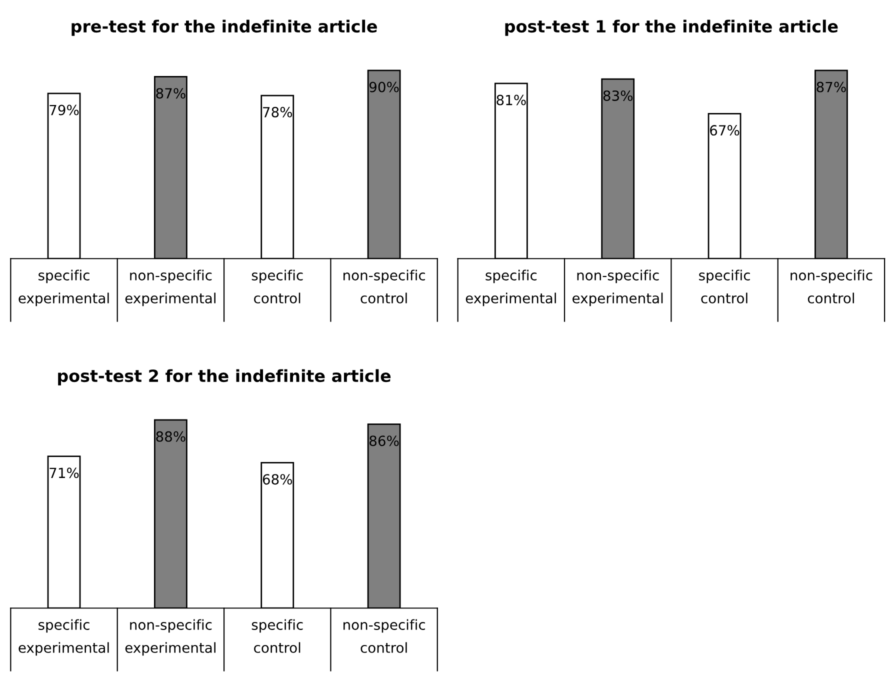 This screenshot has height=699, width=889. Describe the element at coordinates (224, 377) in the screenshot. I see `chart-title: post-test 2 for the indefinite article` at that location.